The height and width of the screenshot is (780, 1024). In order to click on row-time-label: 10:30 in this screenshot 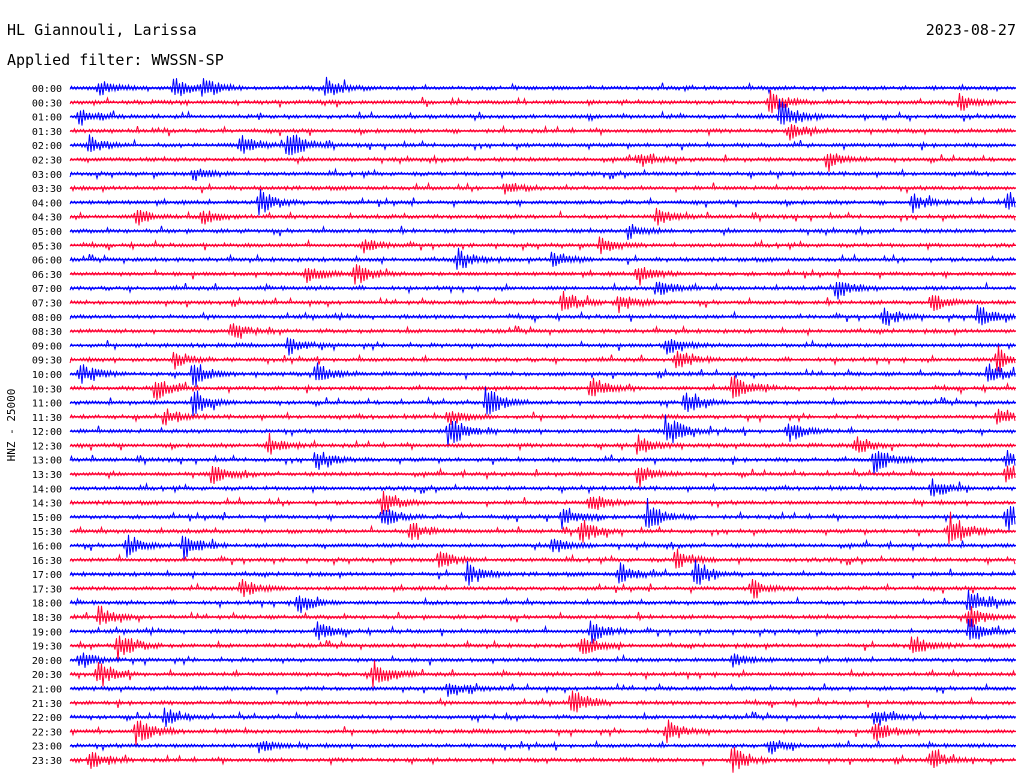, I will do `click(47, 389)`.